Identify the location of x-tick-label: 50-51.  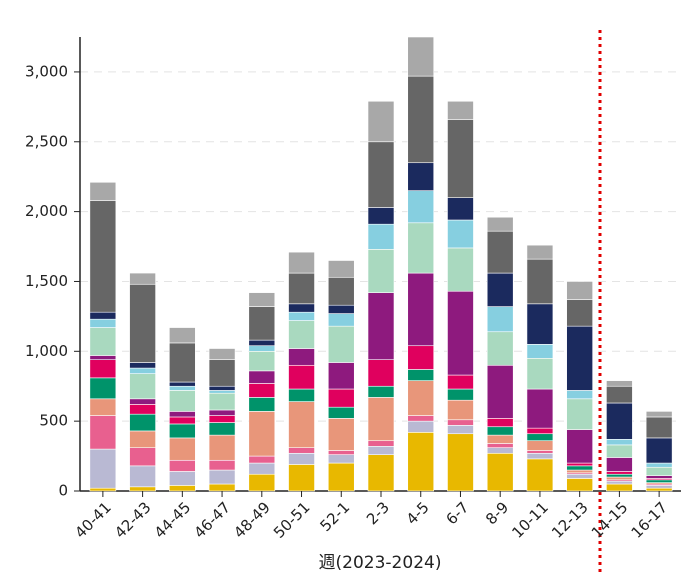
(292, 520).